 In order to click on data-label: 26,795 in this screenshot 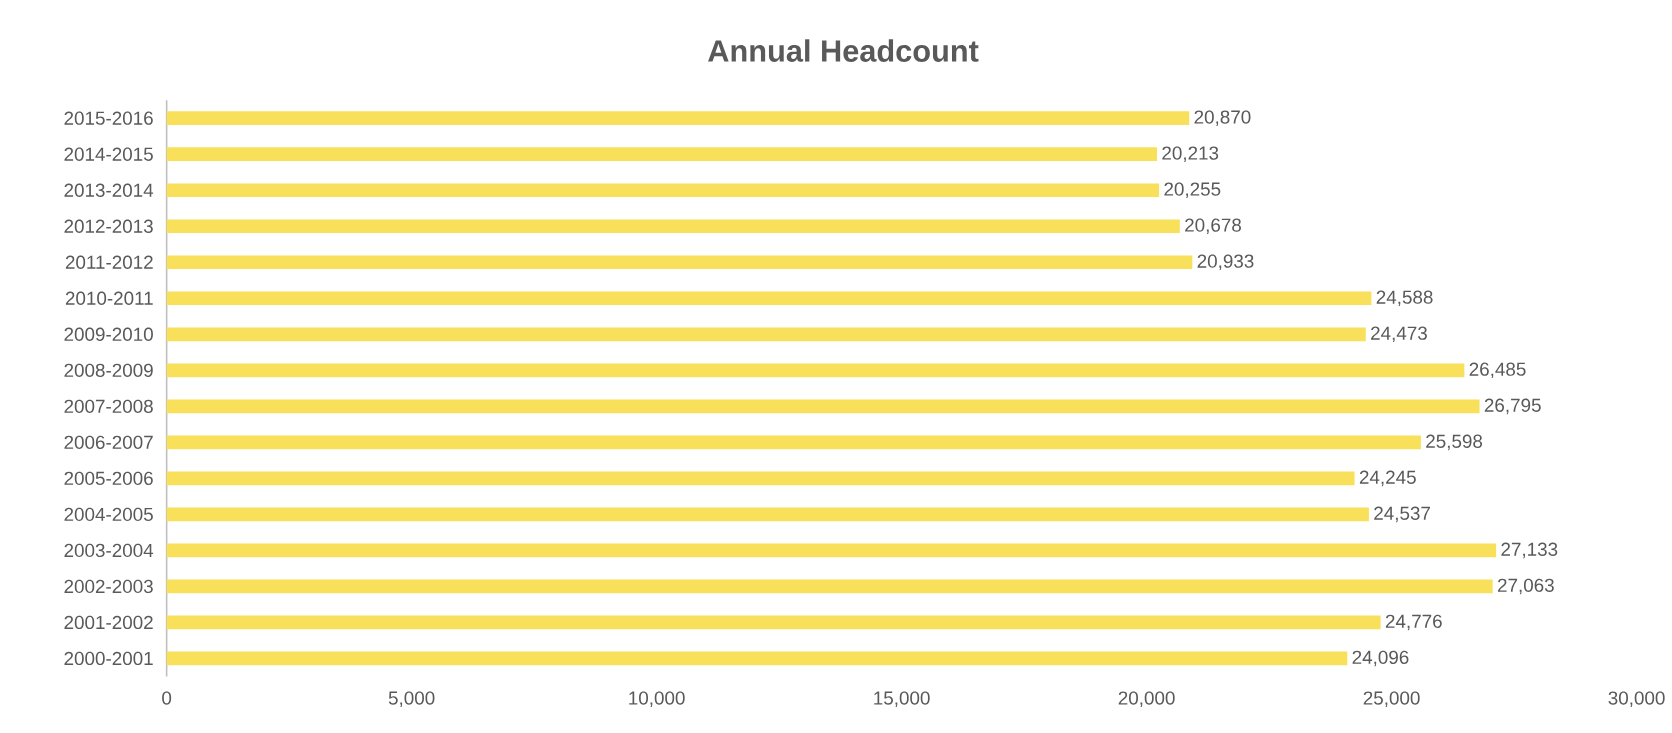, I will do `click(1512, 406)`.